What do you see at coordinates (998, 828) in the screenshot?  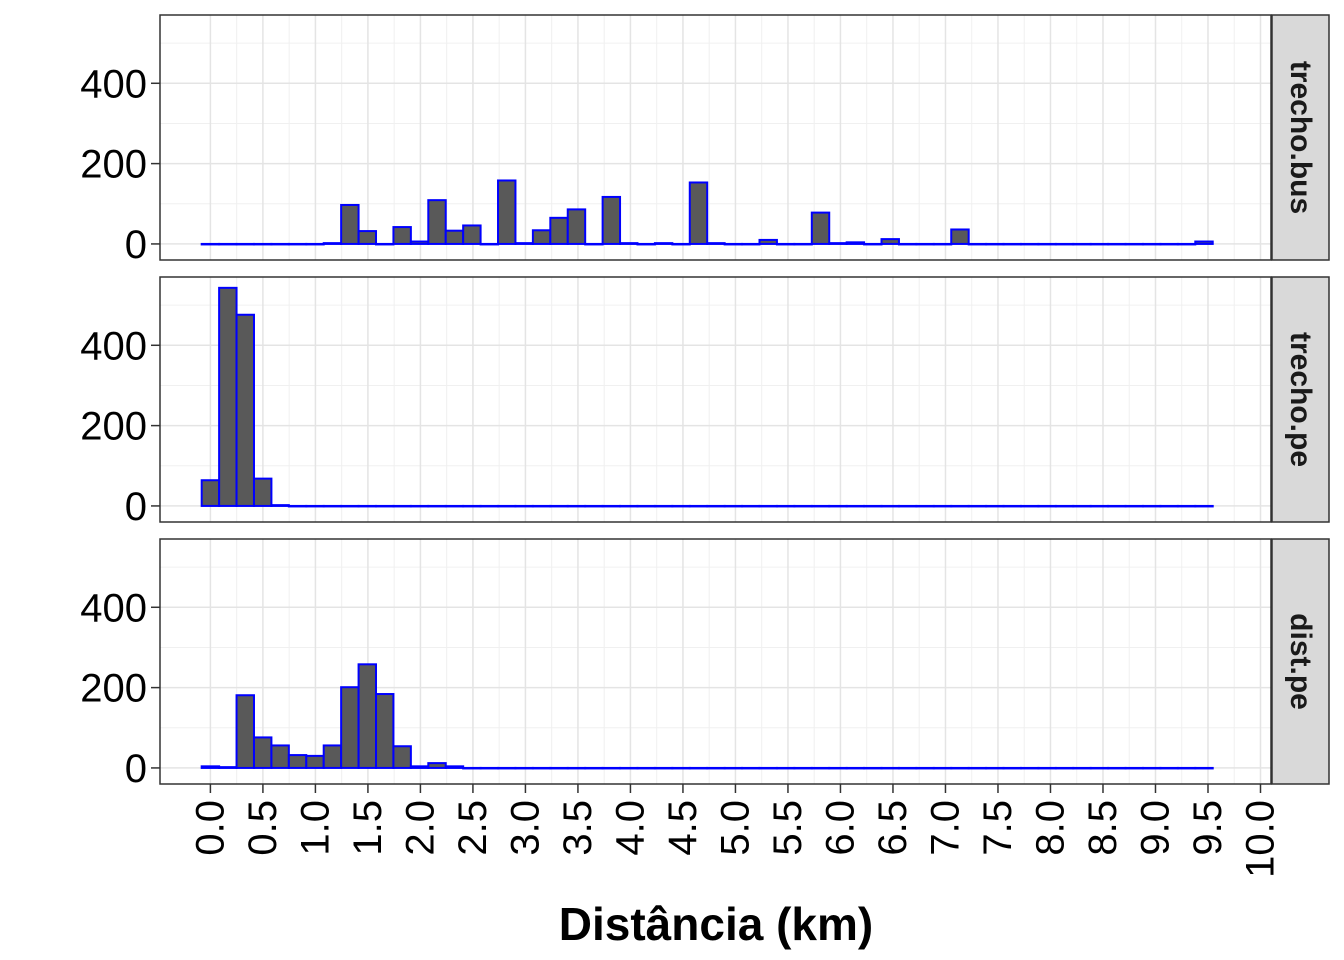 I see `x-tick-label: 7.5` at bounding box center [998, 828].